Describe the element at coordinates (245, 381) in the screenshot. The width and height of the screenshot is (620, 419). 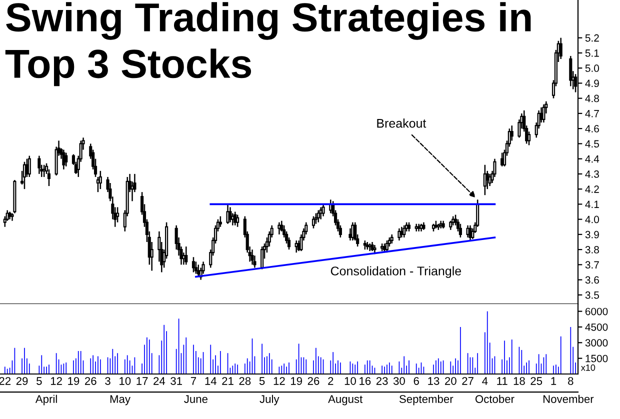
I see `x-tick-label: 28` at that location.